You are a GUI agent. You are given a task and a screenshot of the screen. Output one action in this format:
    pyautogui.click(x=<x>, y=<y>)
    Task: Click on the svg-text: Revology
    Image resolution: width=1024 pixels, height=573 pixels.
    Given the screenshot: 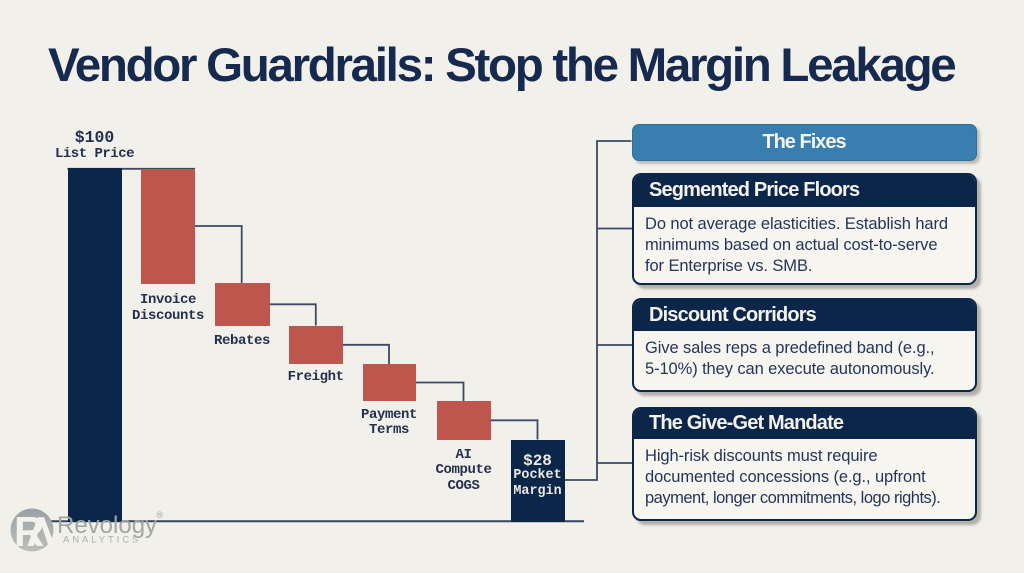 What is the action you would take?
    pyautogui.click(x=107, y=525)
    